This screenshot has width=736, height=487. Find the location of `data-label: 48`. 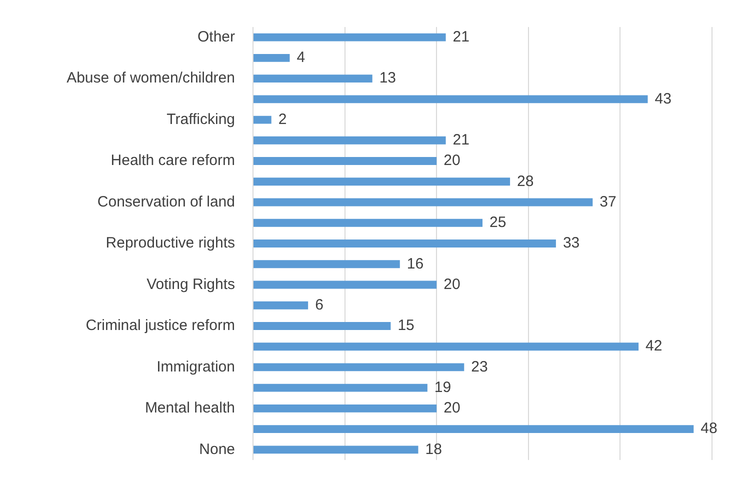

data-label: 48 is located at coordinates (709, 429).